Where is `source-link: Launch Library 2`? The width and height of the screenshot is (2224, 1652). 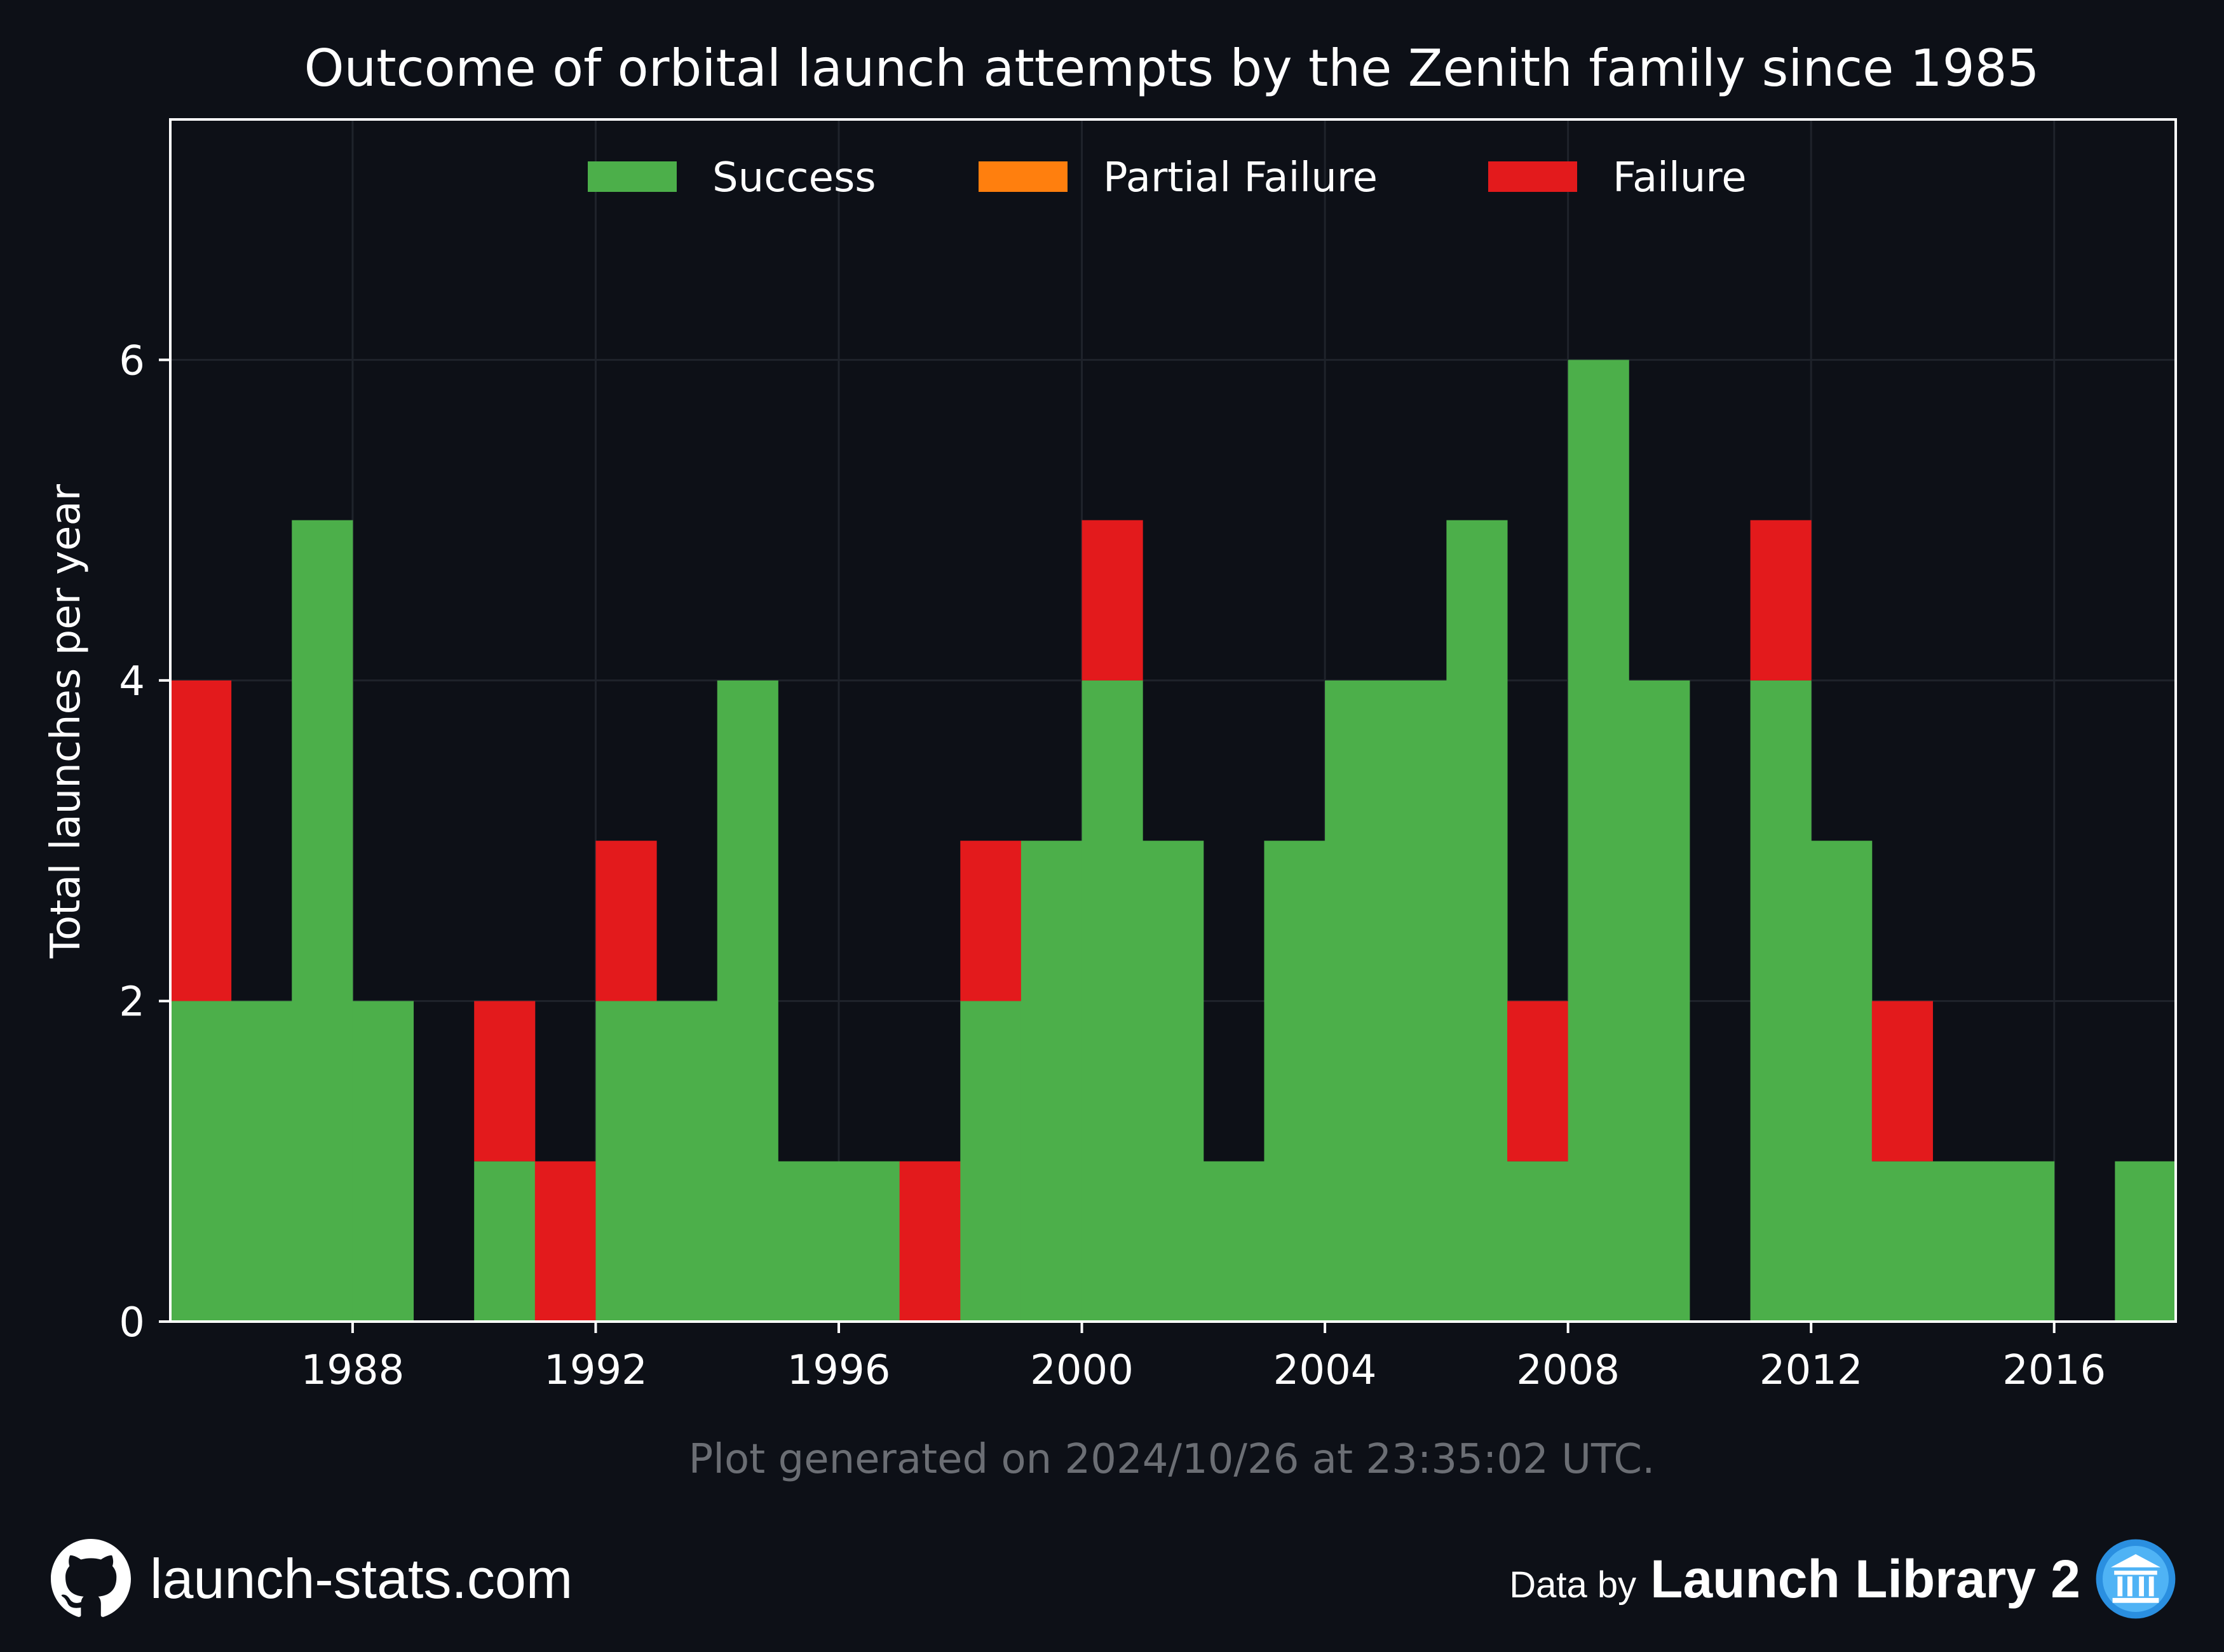 source-link: Launch Library 2 is located at coordinates (1865, 1579).